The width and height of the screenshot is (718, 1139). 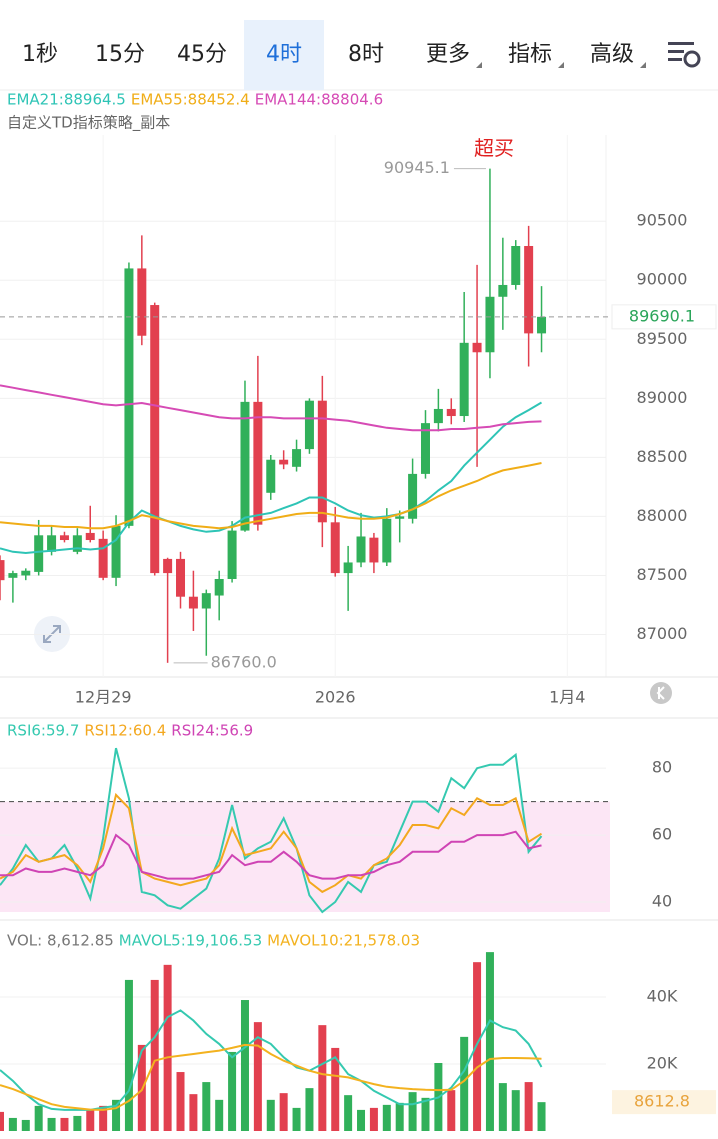 What do you see at coordinates (202, 54) in the screenshot?
I see `tab: 45分` at bounding box center [202, 54].